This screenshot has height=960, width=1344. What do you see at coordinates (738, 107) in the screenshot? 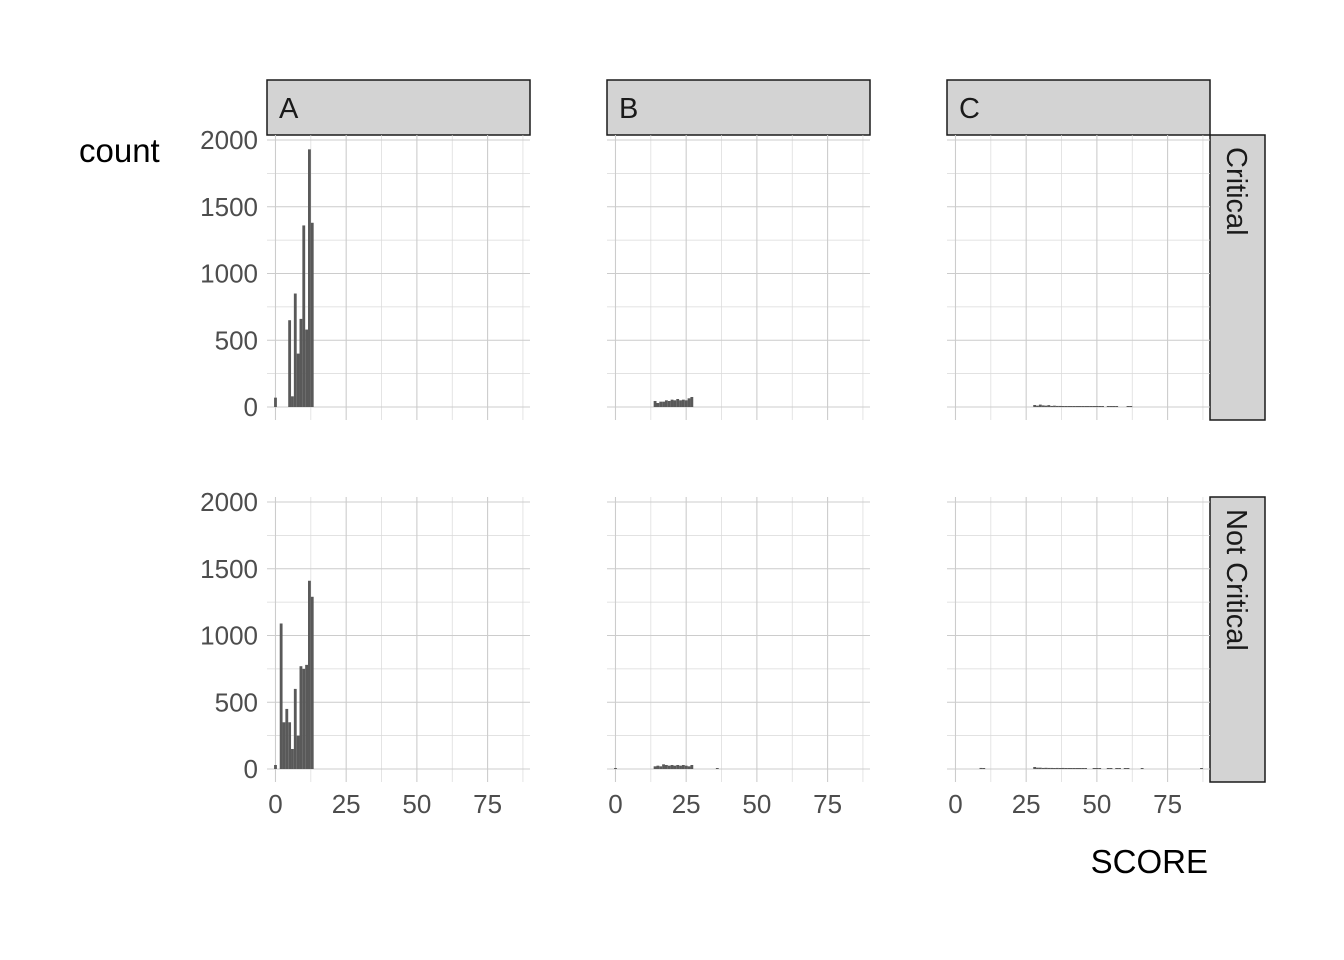
I see `facet-strip-B: B` at bounding box center [738, 107].